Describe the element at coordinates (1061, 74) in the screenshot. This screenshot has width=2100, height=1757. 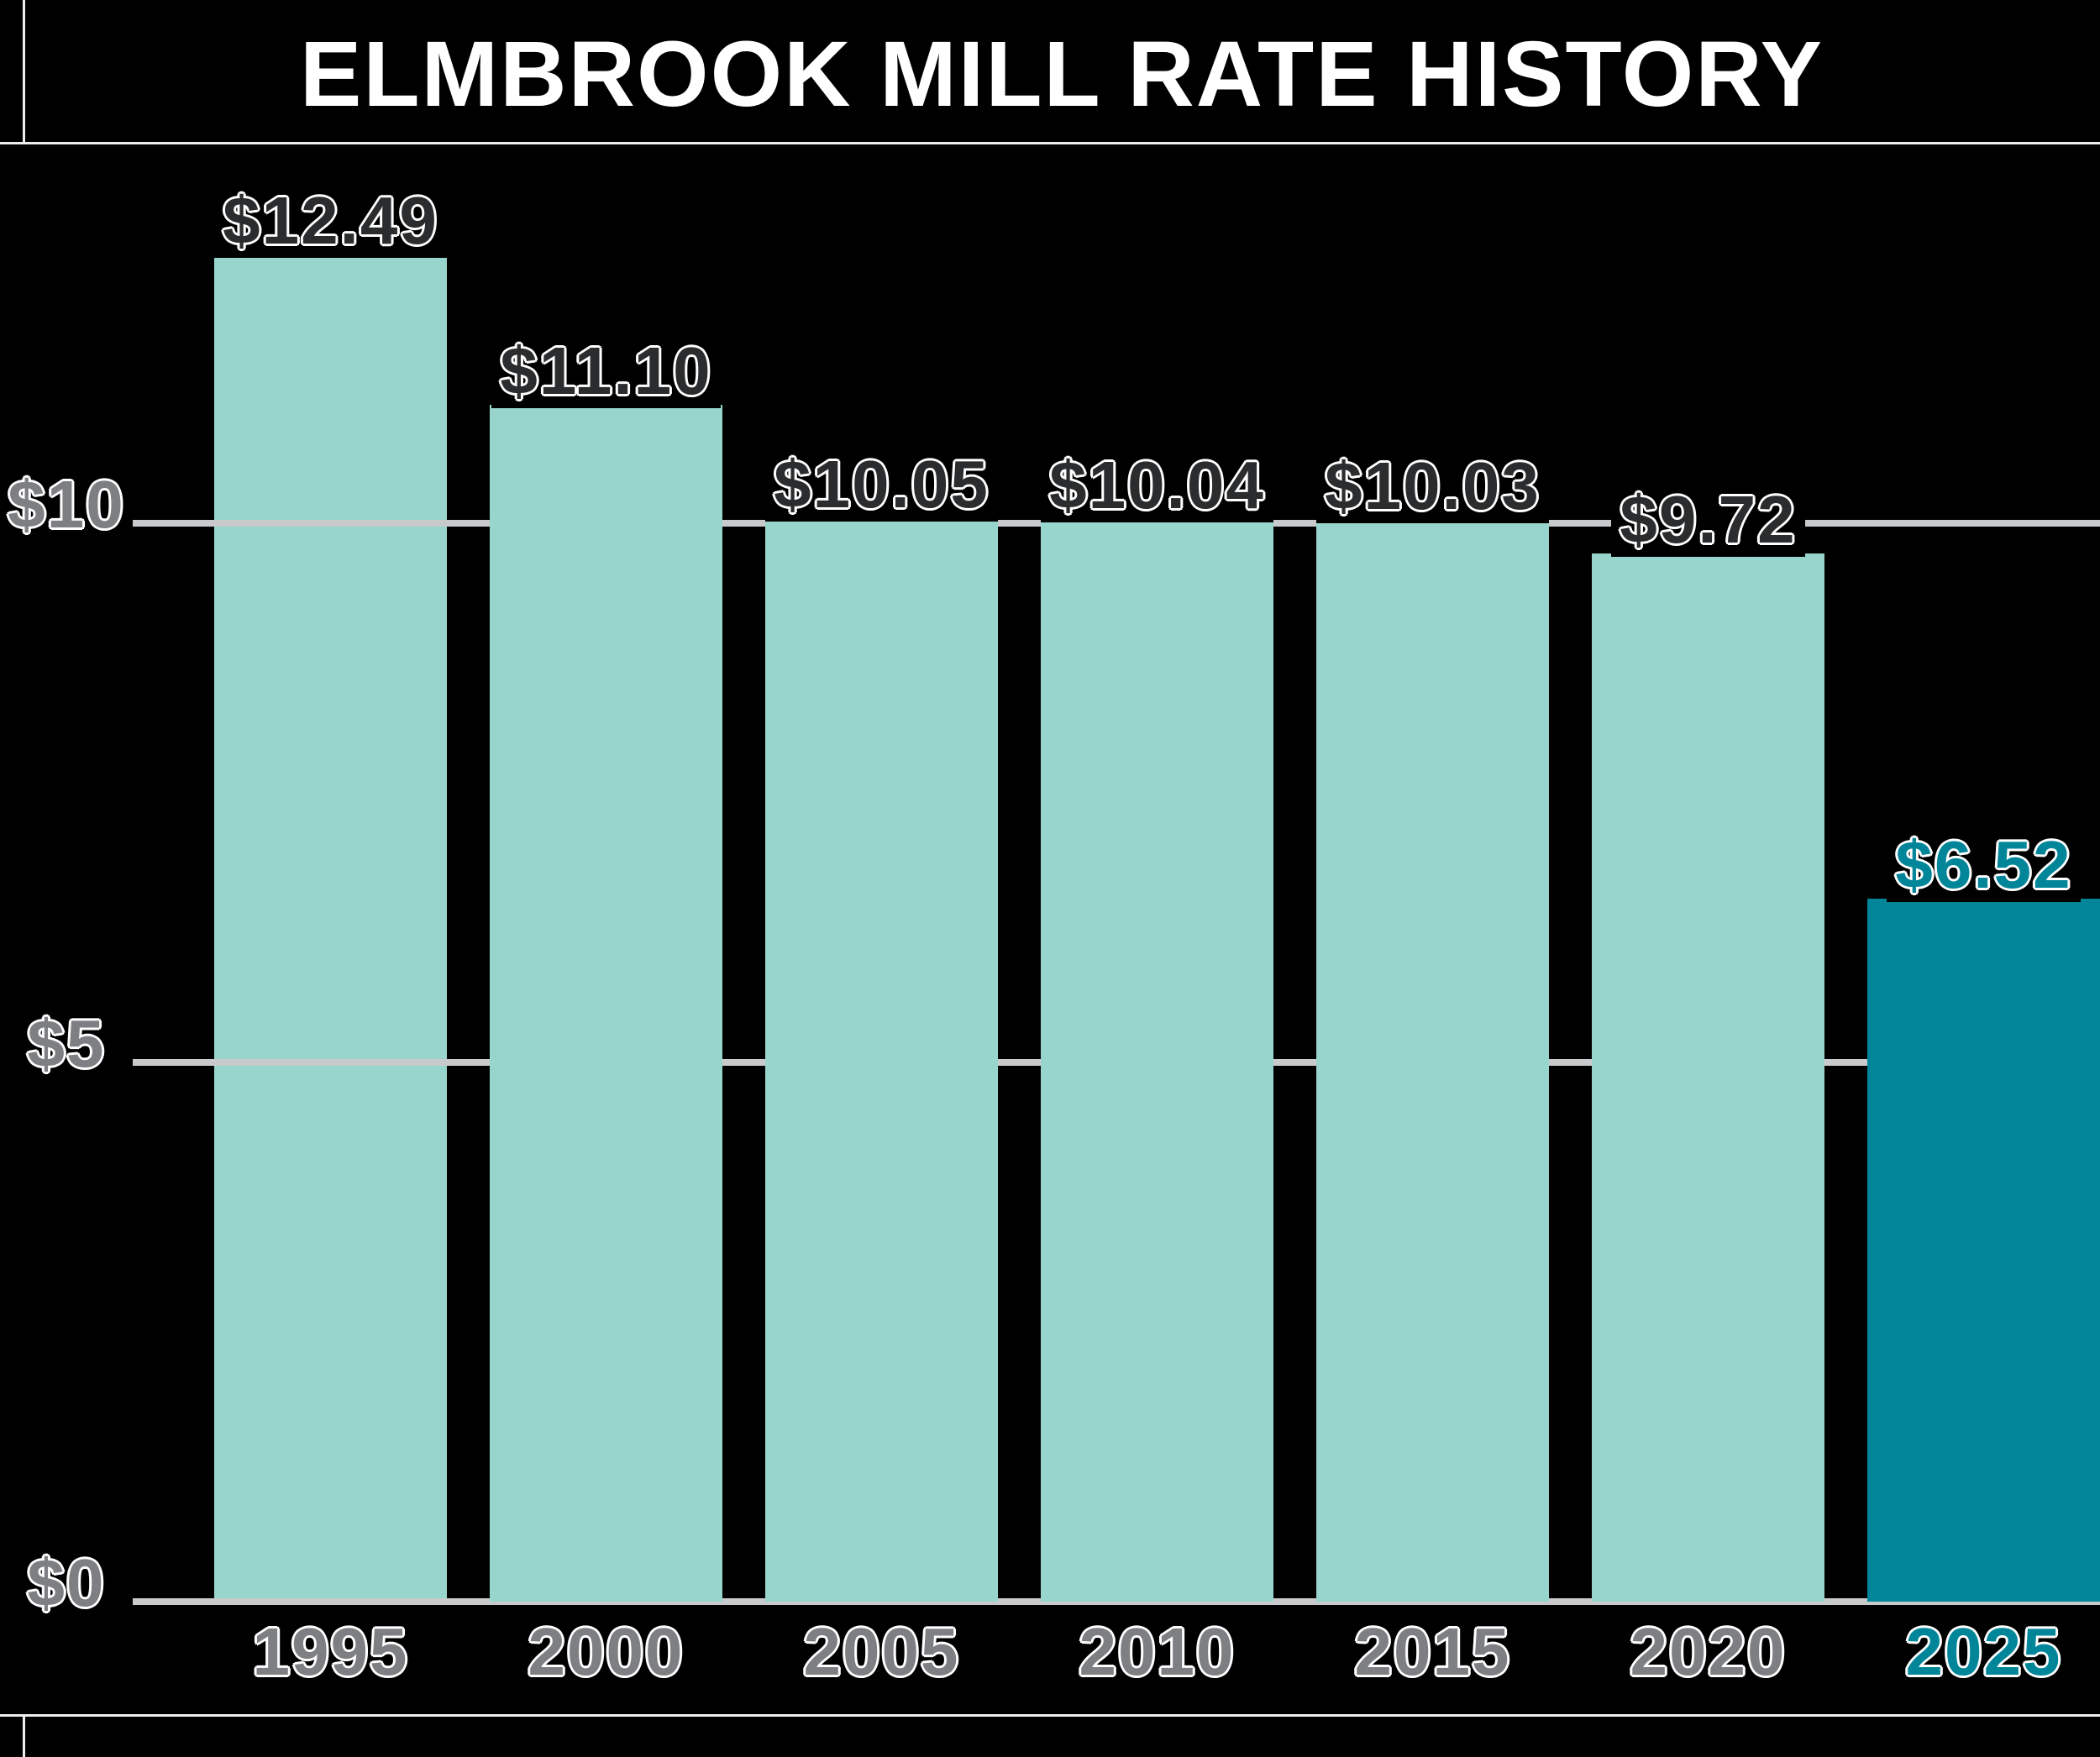
I see `chart-title: ELMBROOK MILL RATE HISTORY` at that location.